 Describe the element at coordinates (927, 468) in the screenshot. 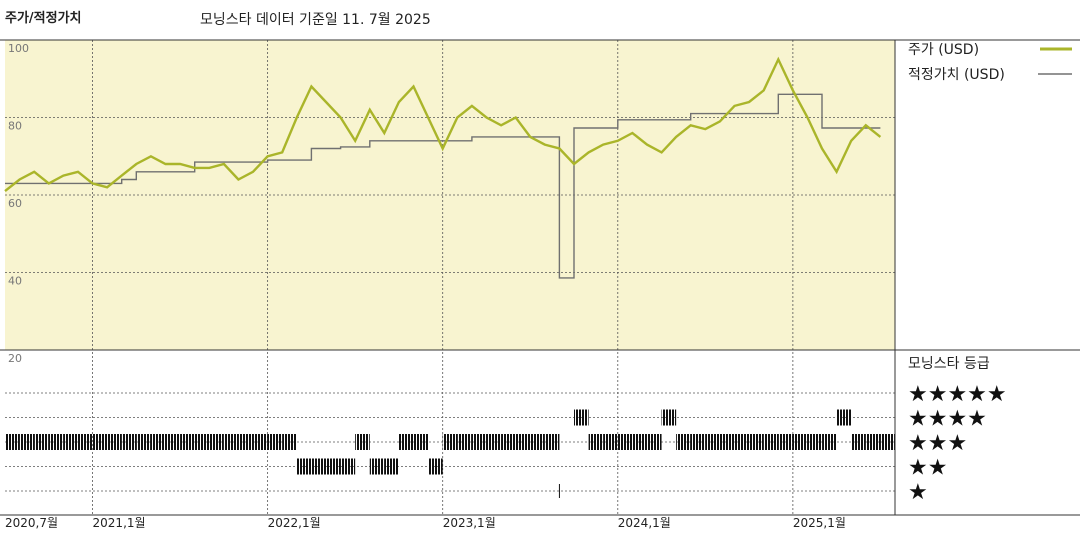

I see `rating-label: ★★` at that location.